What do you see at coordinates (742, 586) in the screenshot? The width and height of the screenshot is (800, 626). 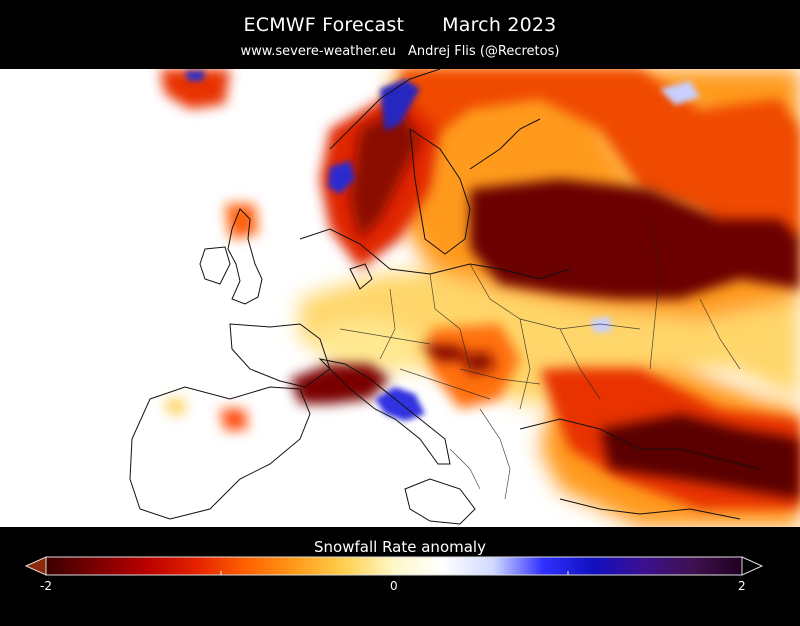 I see `colorbar-max-label: 2` at bounding box center [742, 586].